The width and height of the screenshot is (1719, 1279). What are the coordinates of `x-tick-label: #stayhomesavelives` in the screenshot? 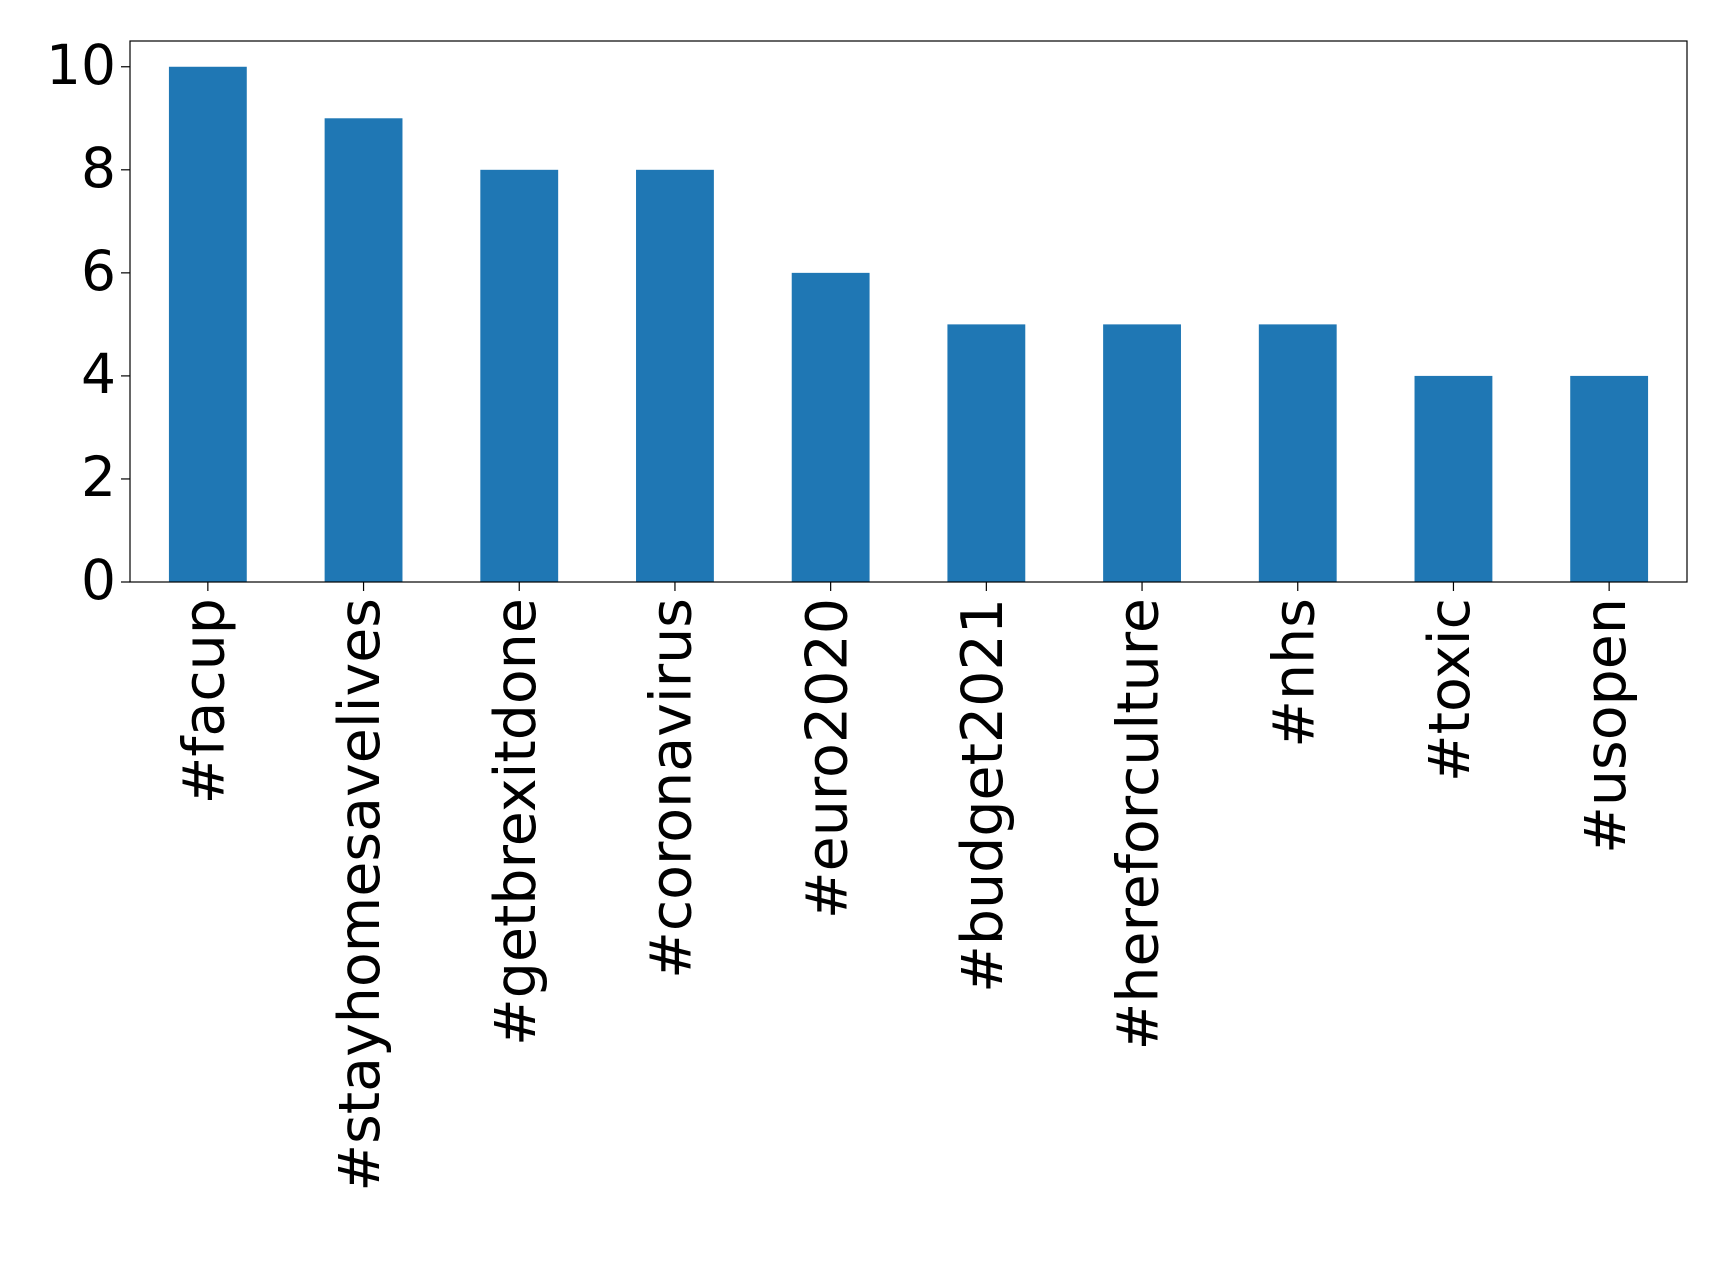 It's located at (360, 895).